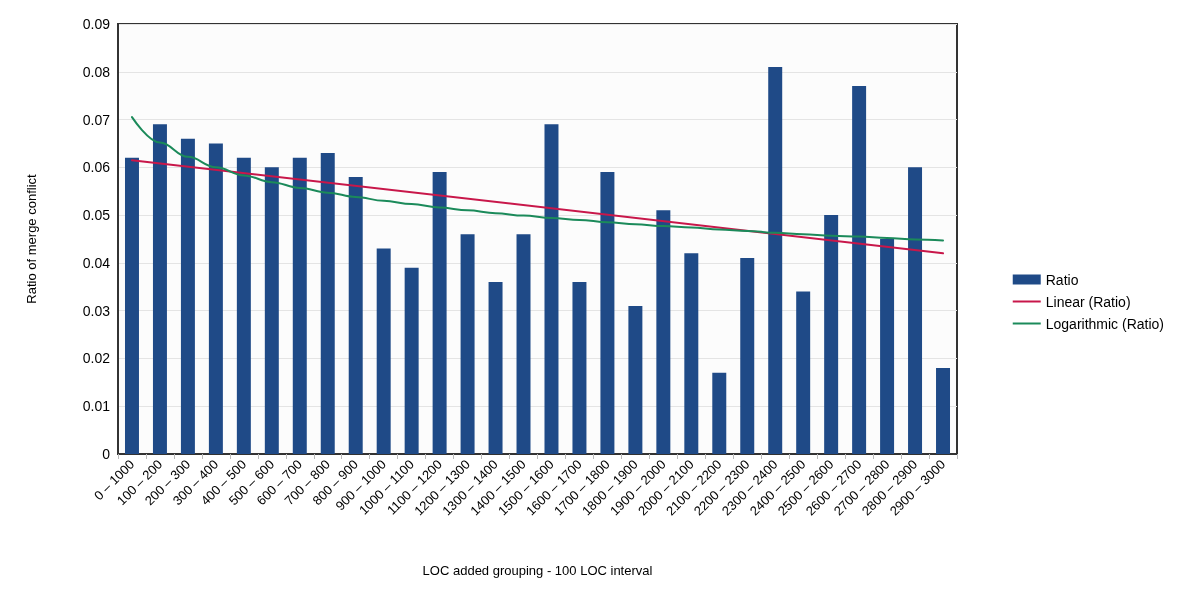  Describe the element at coordinates (1062, 279) in the screenshot. I see `legend-label: Ratio` at that location.